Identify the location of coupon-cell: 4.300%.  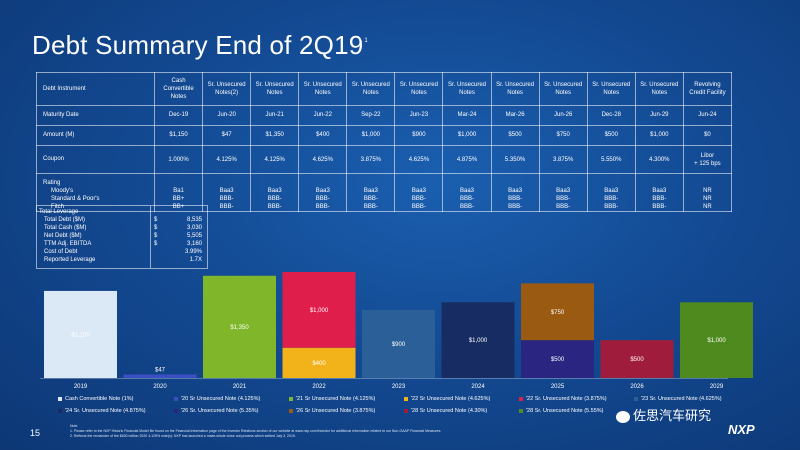
(659, 159).